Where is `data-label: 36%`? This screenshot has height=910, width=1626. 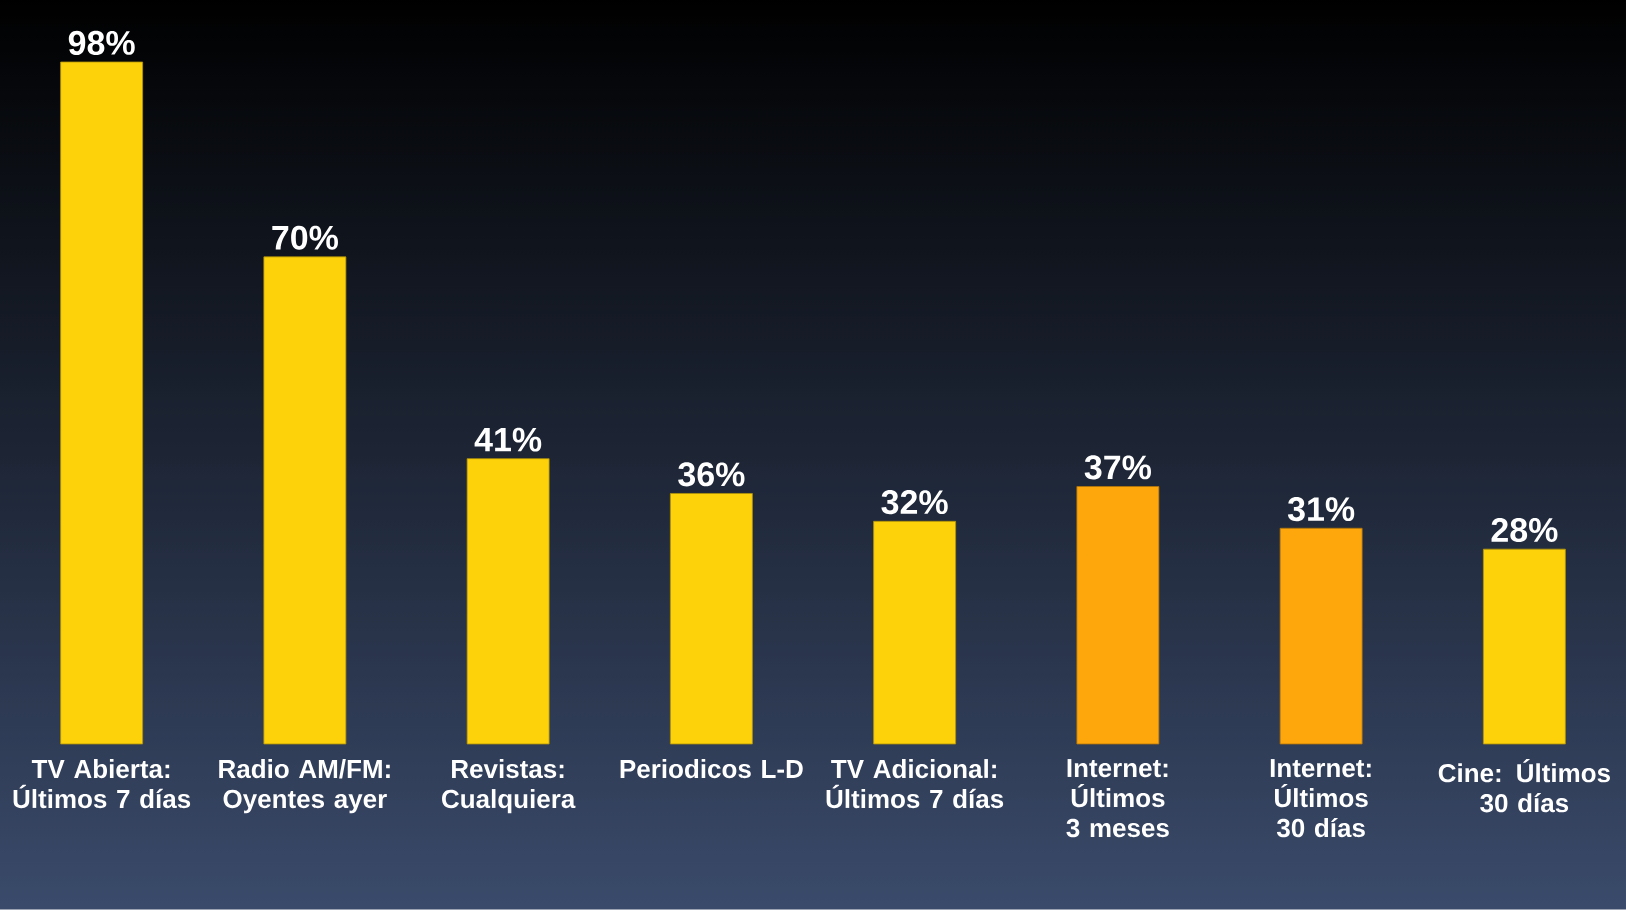 data-label: 36% is located at coordinates (711, 474).